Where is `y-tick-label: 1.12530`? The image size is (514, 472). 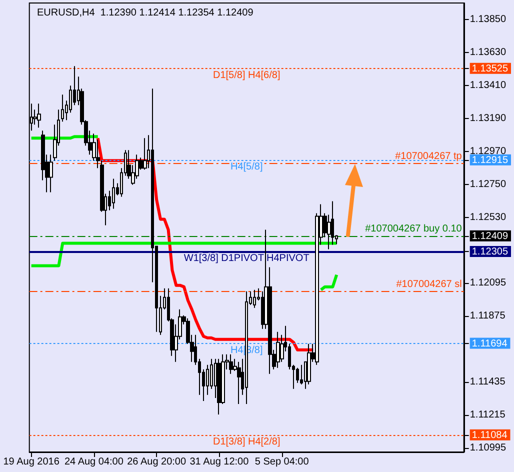 y-tick-label: 1.12530 is located at coordinates (488, 218).